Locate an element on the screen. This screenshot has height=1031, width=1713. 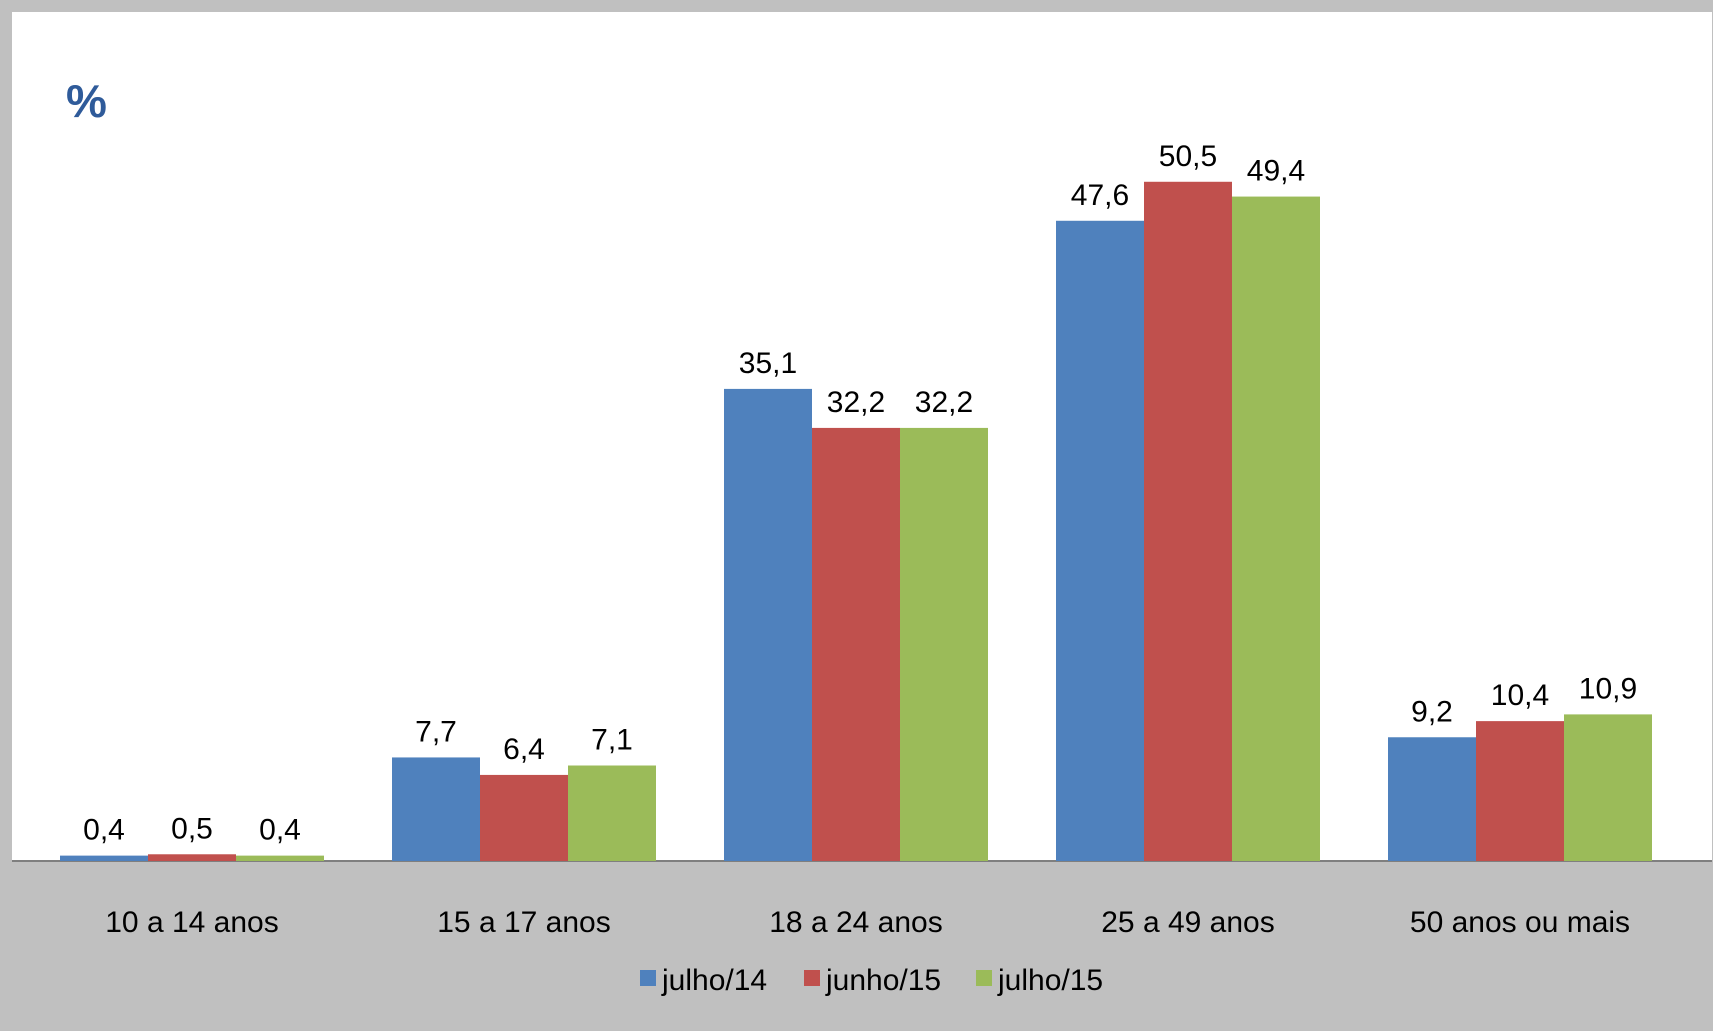
category-label-1: 10 a 14 anos is located at coordinates (191, 922).